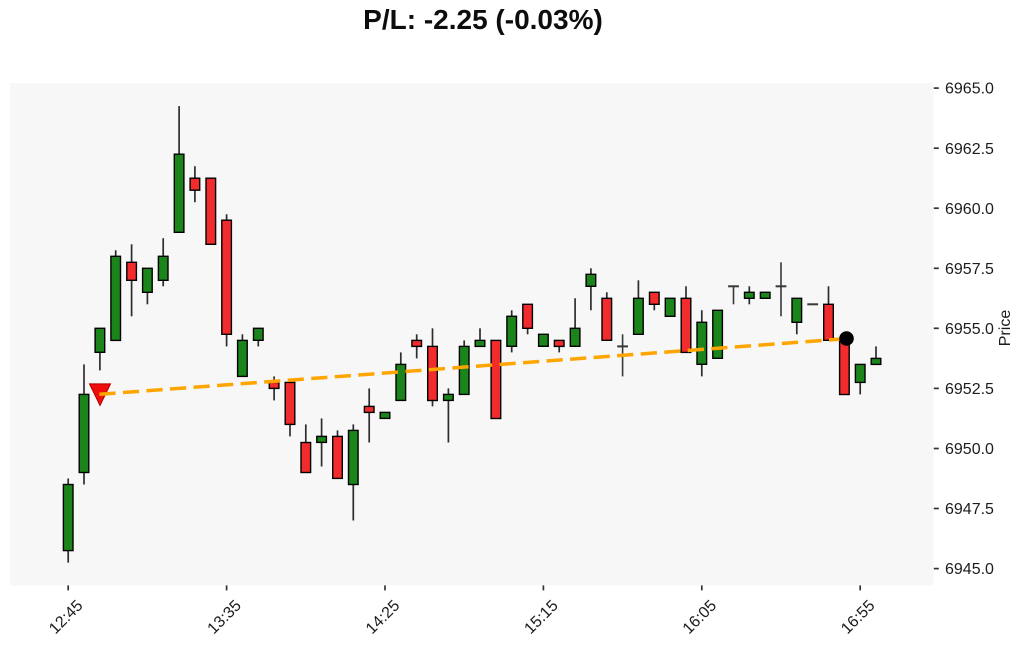 Image resolution: width=1024 pixels, height=647 pixels. Describe the element at coordinates (969, 569) in the screenshot. I see `svg-text: 6945.0` at that location.